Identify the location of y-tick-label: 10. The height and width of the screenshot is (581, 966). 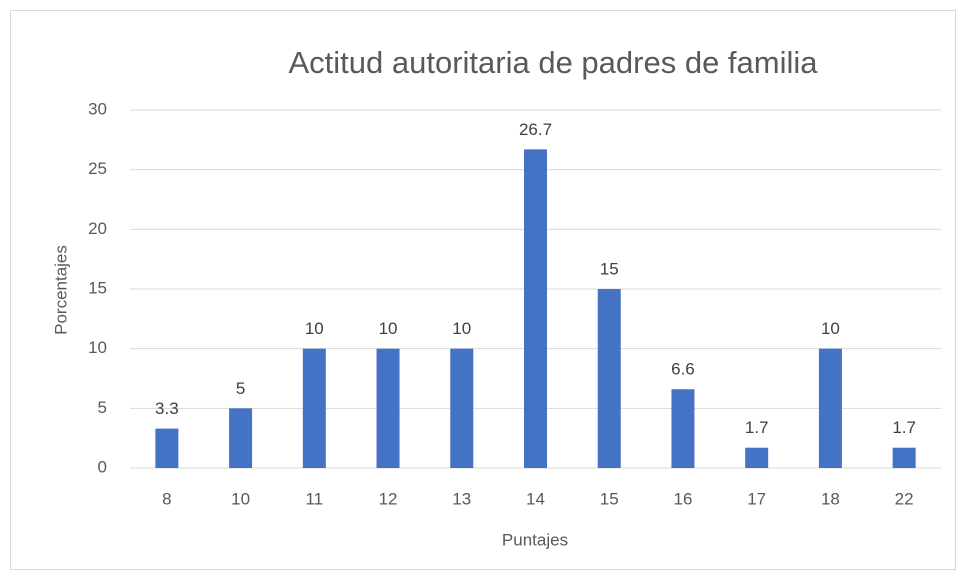
(97, 347).